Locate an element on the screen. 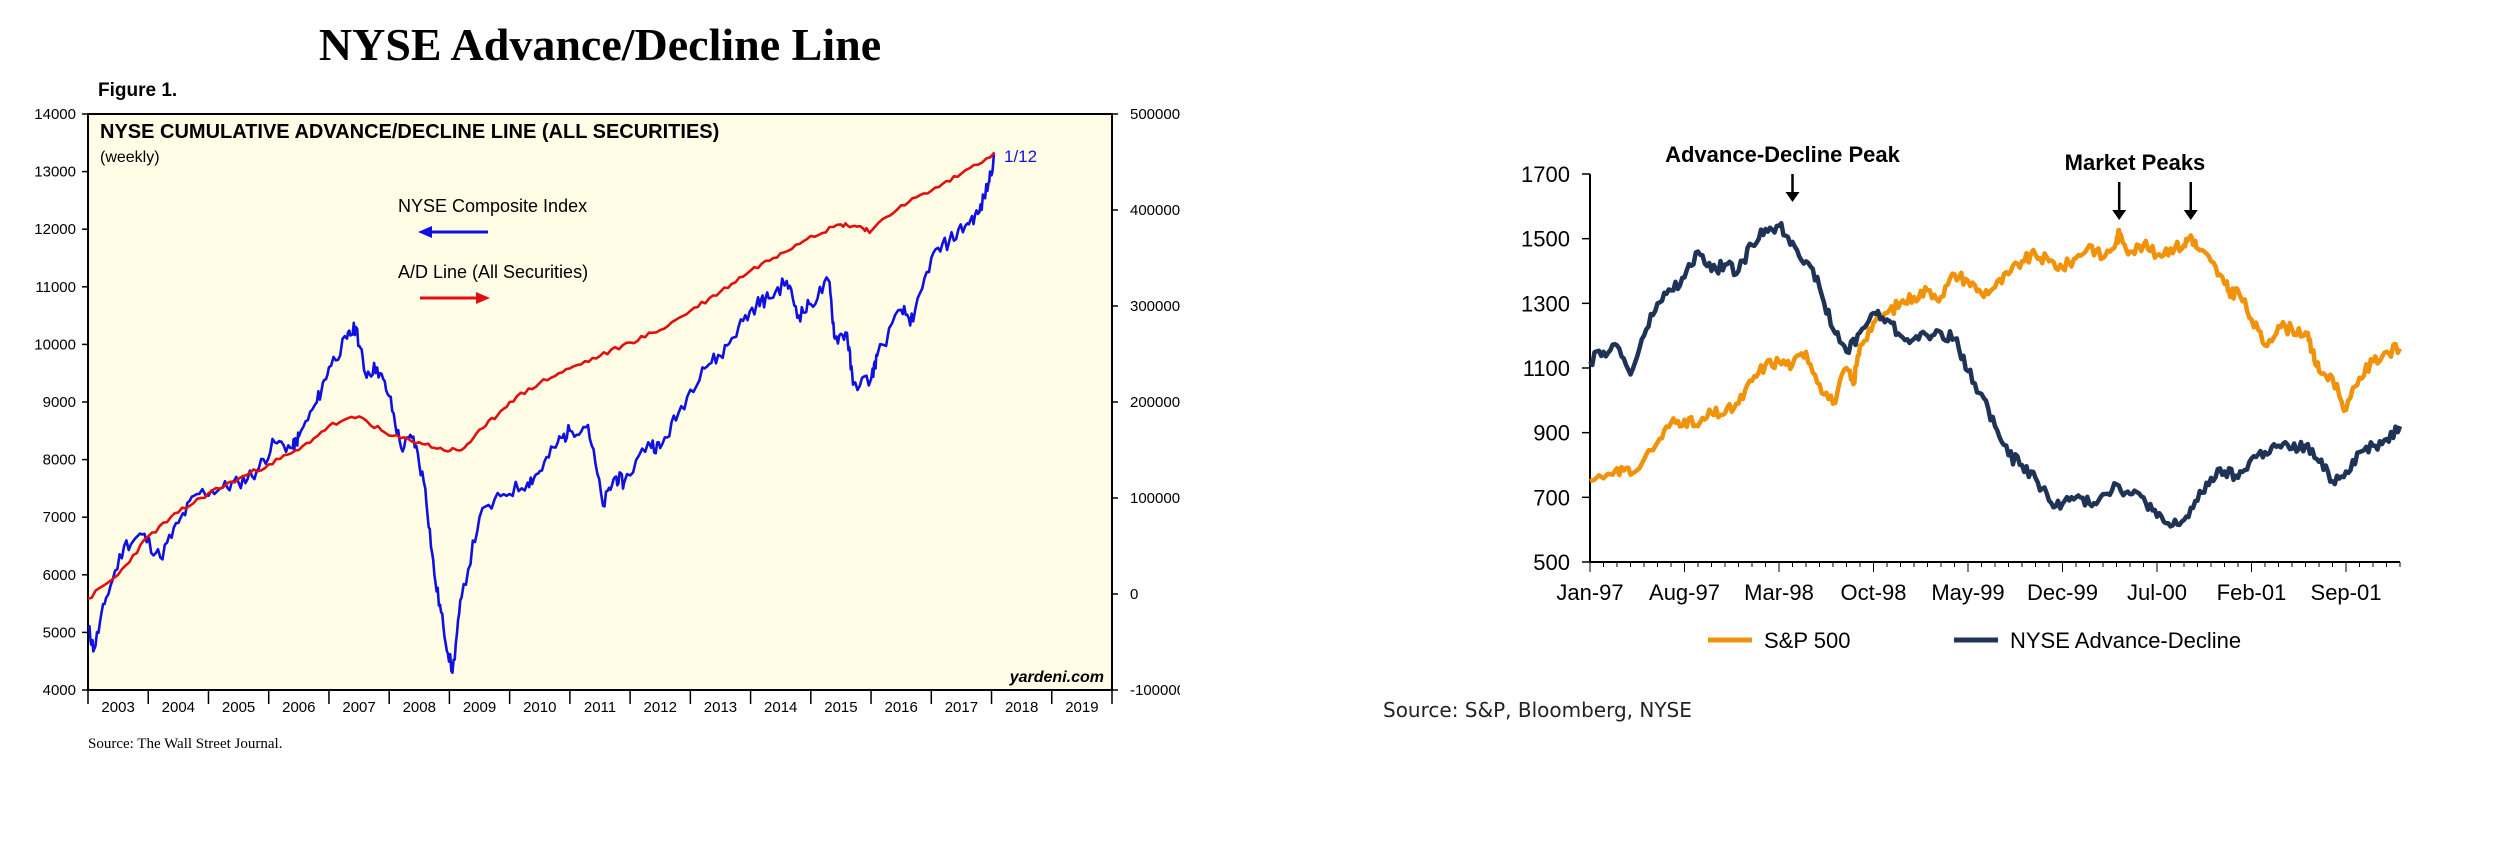  x-tick-label: 2017 is located at coordinates (961, 707).